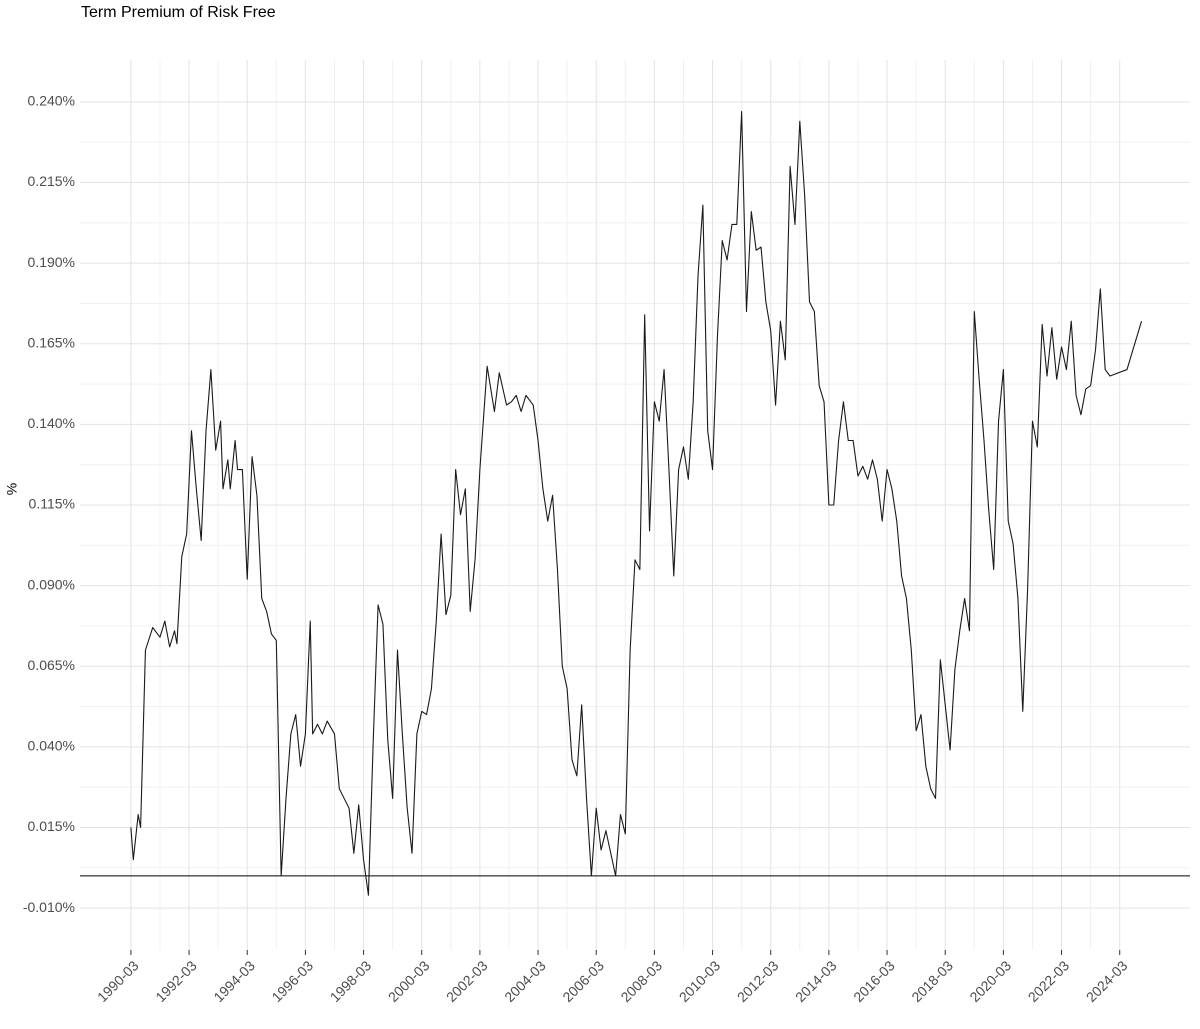 The height and width of the screenshot is (1029, 1200). What do you see at coordinates (1049, 981) in the screenshot?
I see `x-tick-label: 2022-03` at bounding box center [1049, 981].